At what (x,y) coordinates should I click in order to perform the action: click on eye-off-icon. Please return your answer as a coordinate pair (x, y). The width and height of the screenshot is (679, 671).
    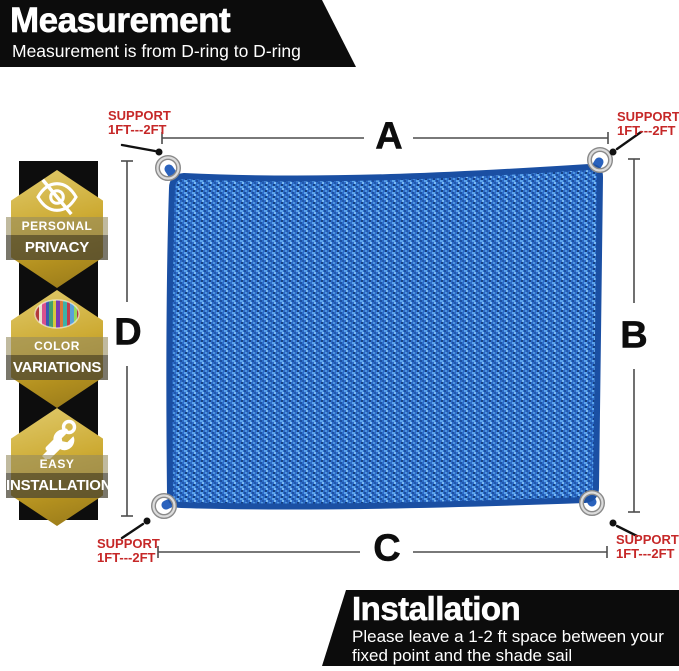
    Looking at the image, I should click on (57, 197).